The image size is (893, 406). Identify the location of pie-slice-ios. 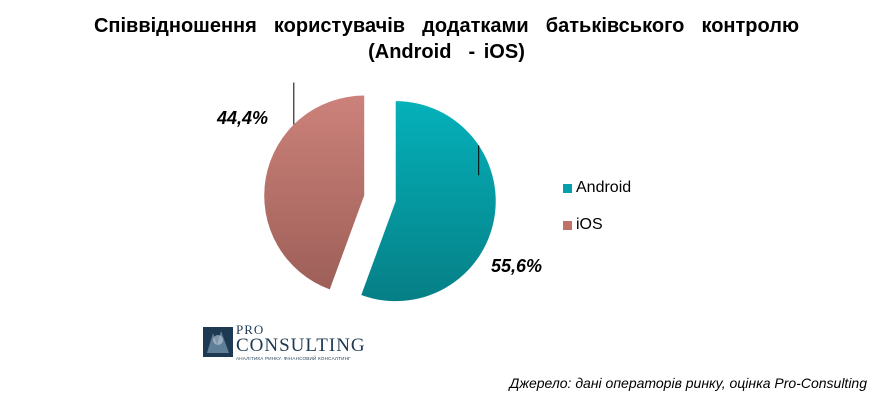
(314, 192).